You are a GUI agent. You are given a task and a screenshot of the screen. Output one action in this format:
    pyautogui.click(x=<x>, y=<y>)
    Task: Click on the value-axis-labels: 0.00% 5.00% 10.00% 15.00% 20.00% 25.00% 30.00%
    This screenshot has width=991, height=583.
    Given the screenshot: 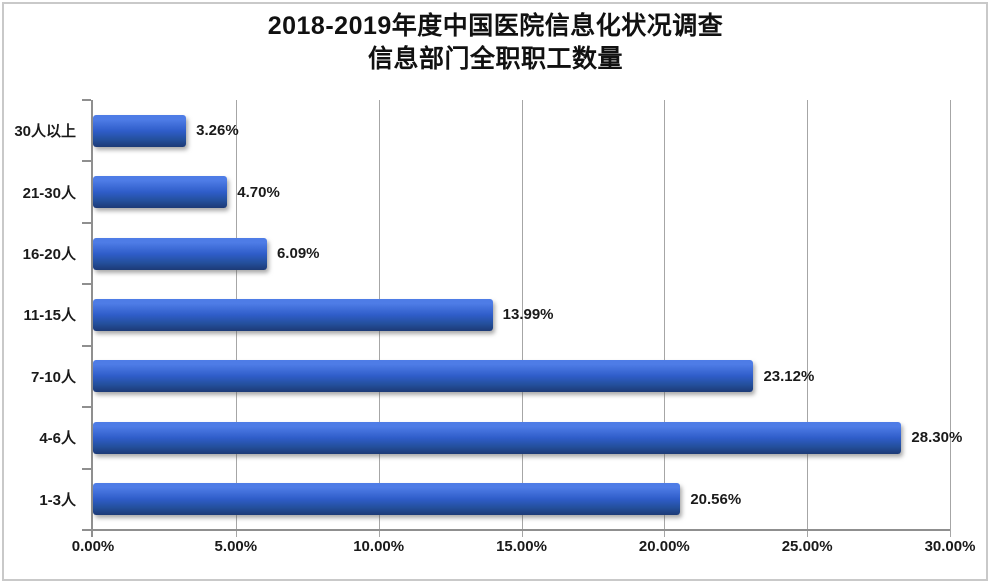 What is the action you would take?
    pyautogui.click(x=524, y=550)
    